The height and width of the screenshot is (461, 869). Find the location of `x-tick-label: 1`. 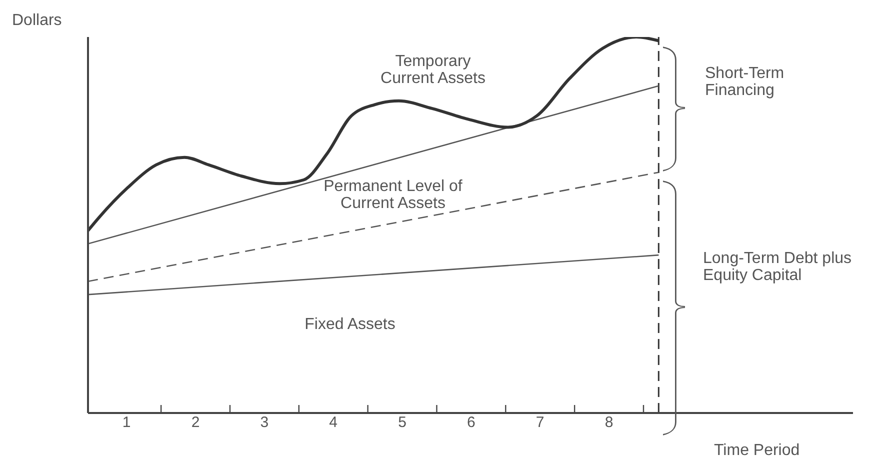

x-tick-label: 1 is located at coordinates (126, 422).